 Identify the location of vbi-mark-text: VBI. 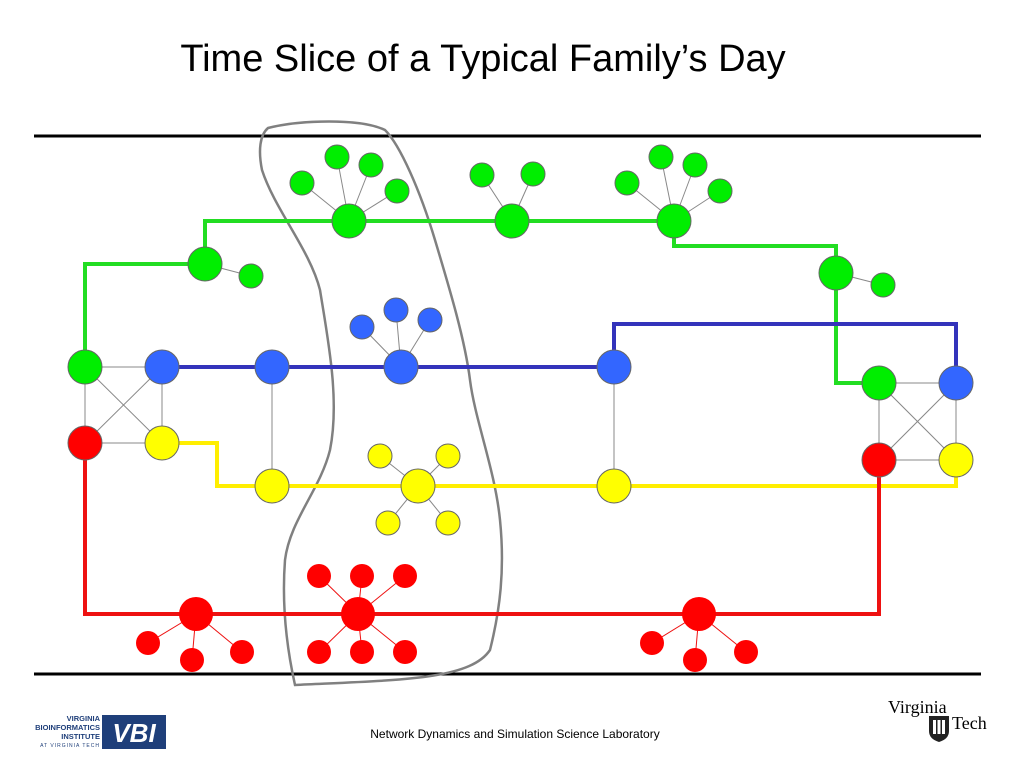
(134, 733).